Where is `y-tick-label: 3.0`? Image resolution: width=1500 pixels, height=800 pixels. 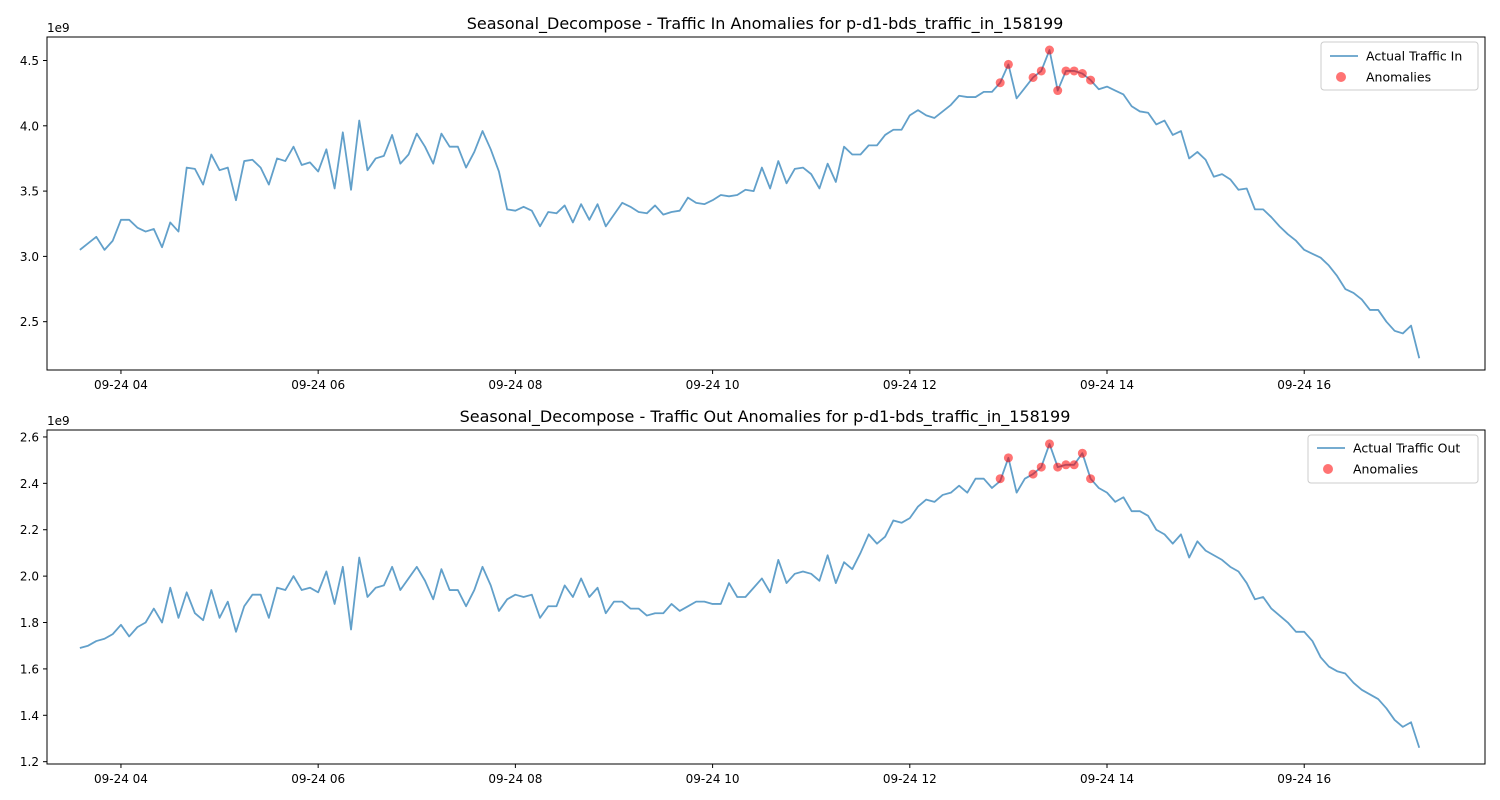 y-tick-label: 3.0 is located at coordinates (29, 257).